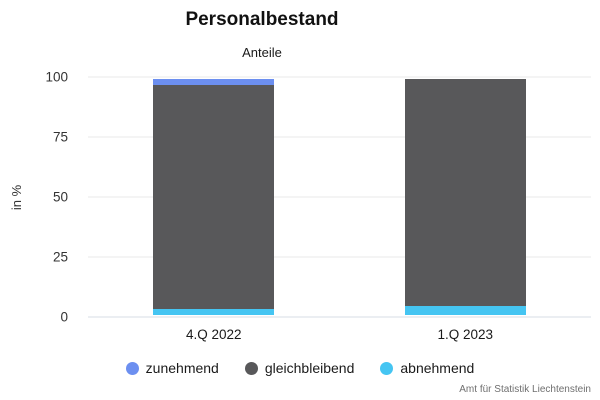  What do you see at coordinates (60, 257) in the screenshot?
I see `y-tick-label: 25` at bounding box center [60, 257].